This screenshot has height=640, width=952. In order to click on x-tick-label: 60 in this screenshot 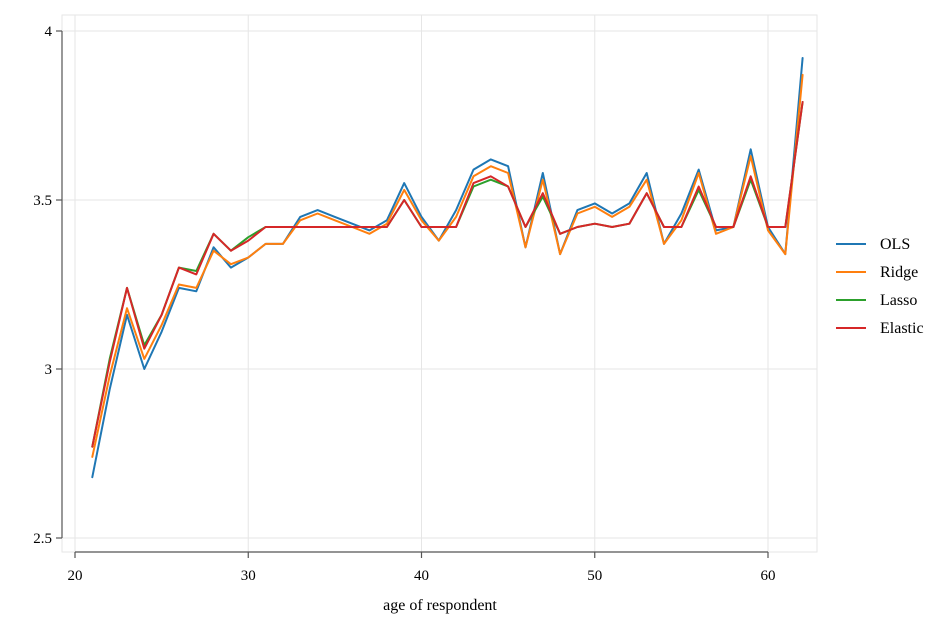, I will do `click(768, 576)`.